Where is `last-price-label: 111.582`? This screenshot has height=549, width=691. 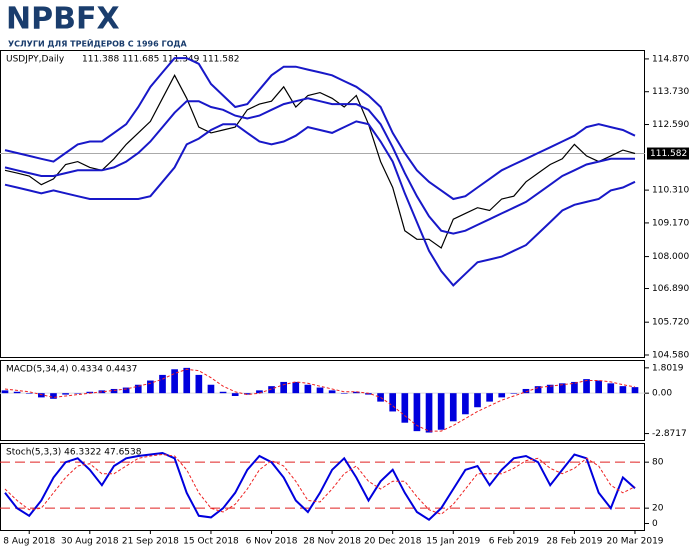 last-price-label: 111.582 is located at coordinates (668, 154).